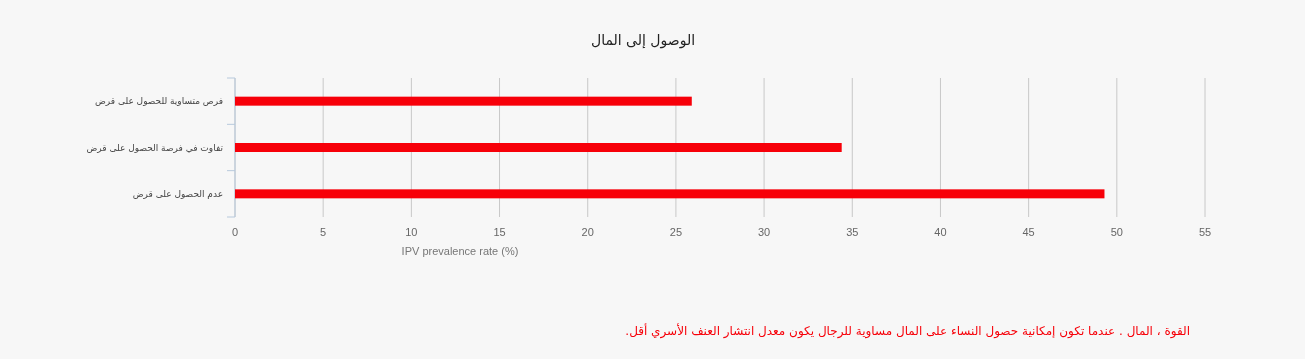 The width and height of the screenshot is (1305, 359). Describe the element at coordinates (643, 40) in the screenshot. I see `chart-title: الوصول إلى المال` at that location.